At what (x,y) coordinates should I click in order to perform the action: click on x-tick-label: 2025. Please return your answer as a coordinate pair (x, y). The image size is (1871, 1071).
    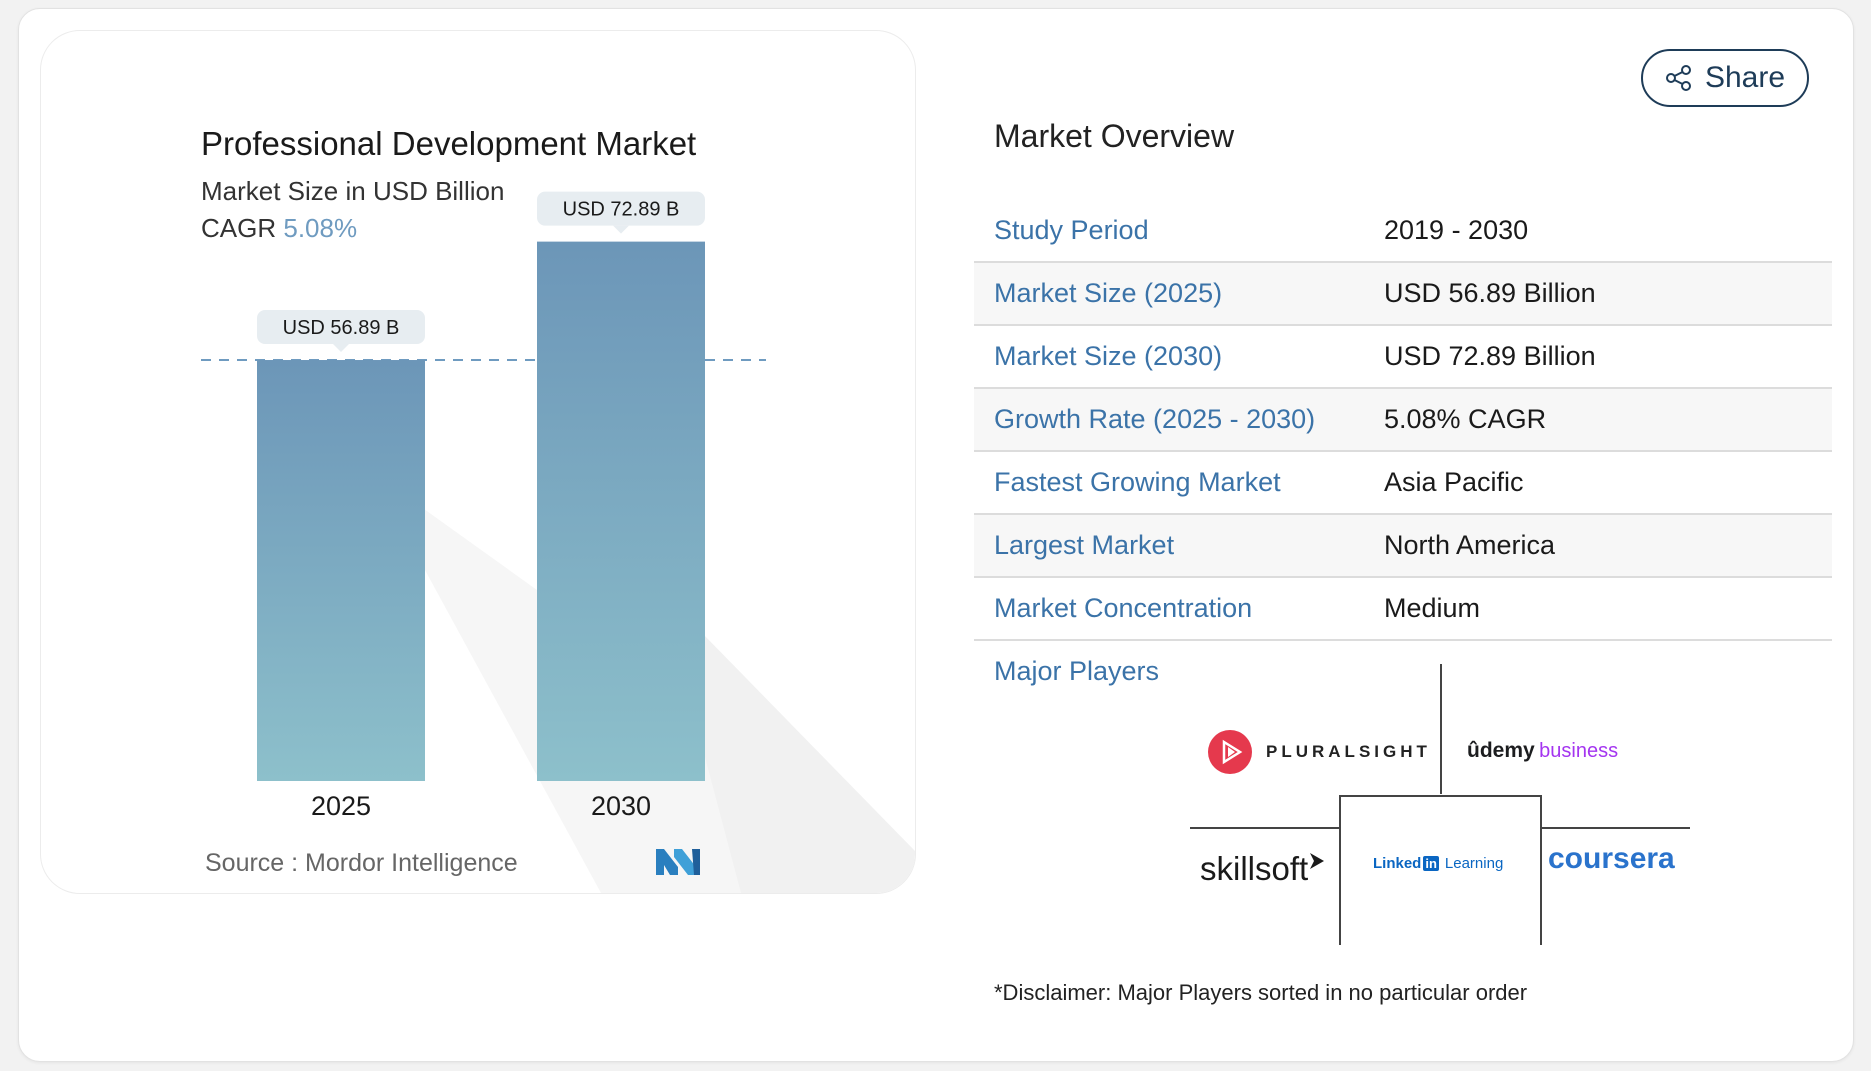
    Looking at the image, I should click on (341, 806).